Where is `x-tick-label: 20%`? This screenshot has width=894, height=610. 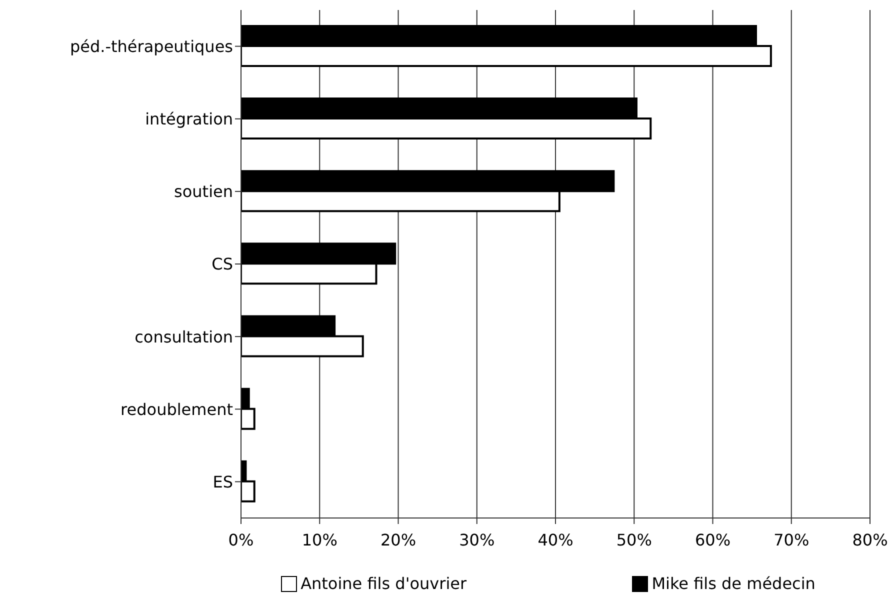
x-tick-label: 20% is located at coordinates (398, 540).